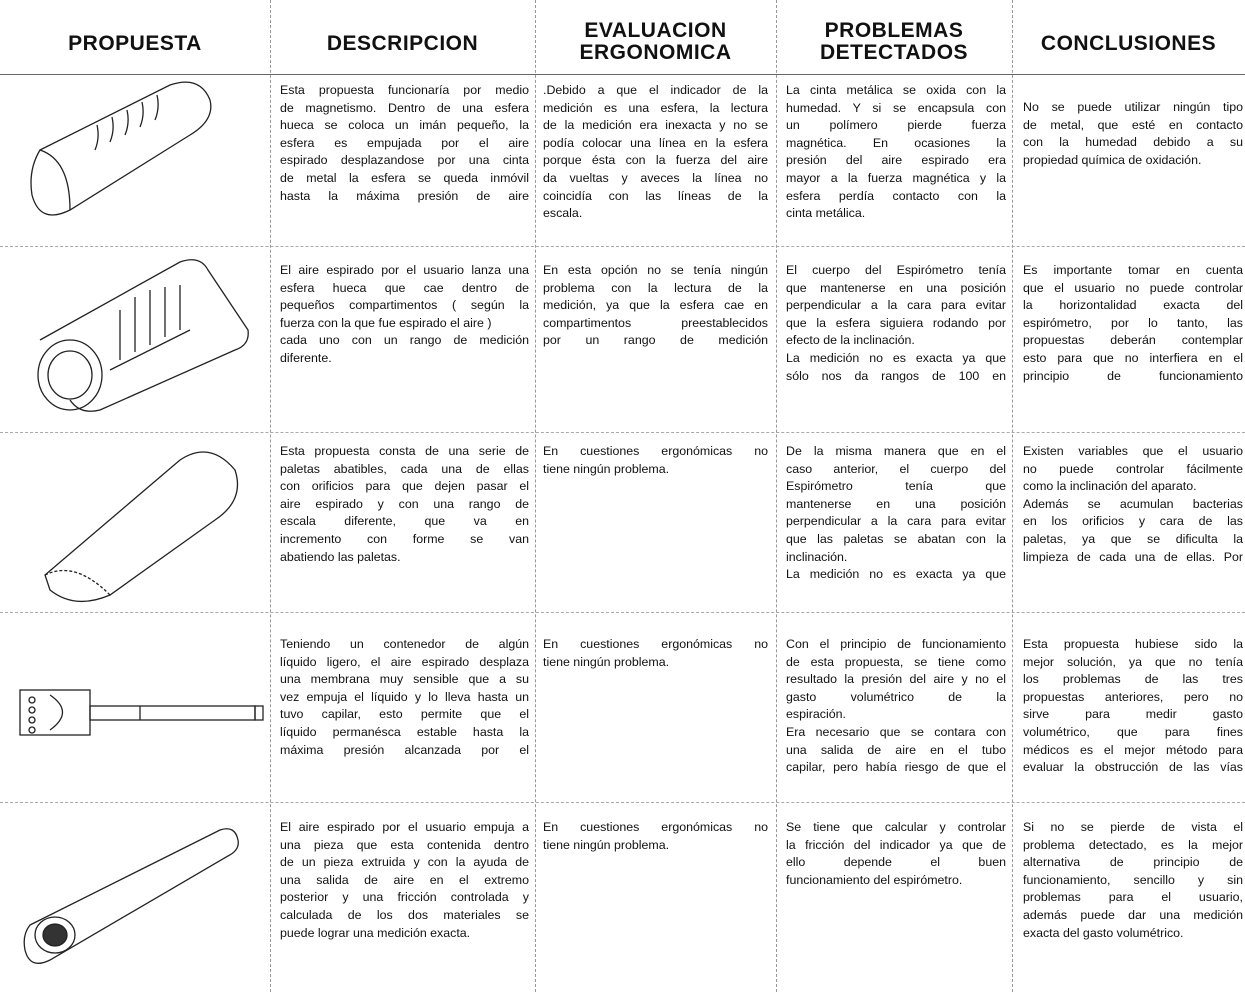 This screenshot has width=1245, height=992. Describe the element at coordinates (1133, 679) in the screenshot. I see `cell-text-line: los problemas de las tres` at that location.